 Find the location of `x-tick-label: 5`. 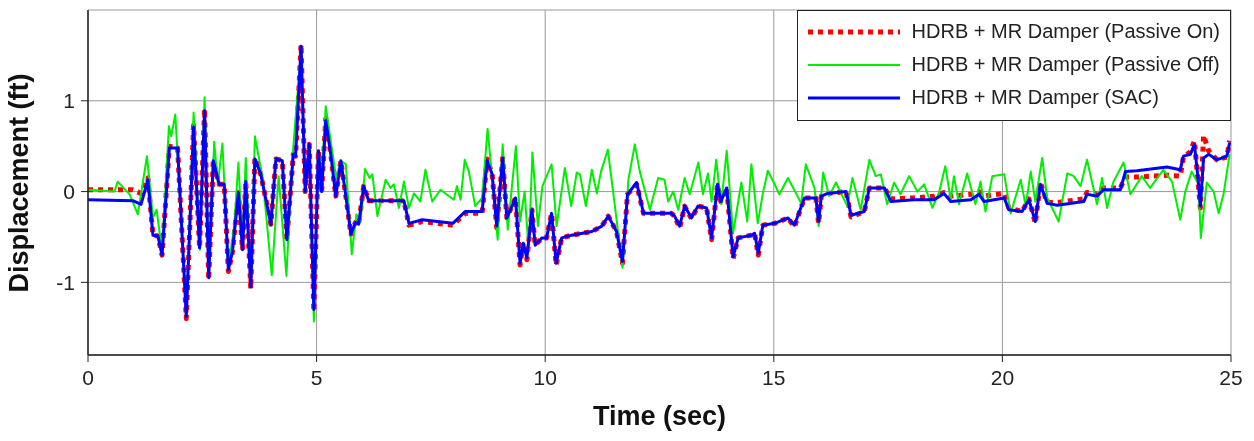

x-tick-label: 5 is located at coordinates (316, 377).